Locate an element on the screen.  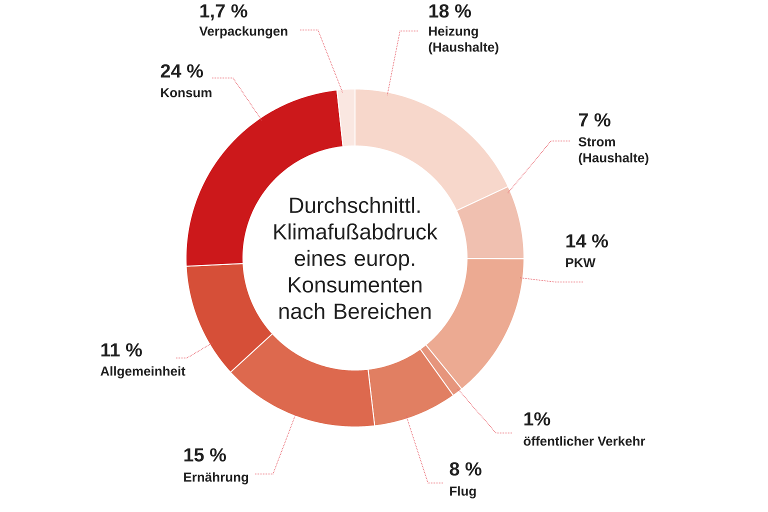
slice-label: Verpackungen is located at coordinates (243, 32).